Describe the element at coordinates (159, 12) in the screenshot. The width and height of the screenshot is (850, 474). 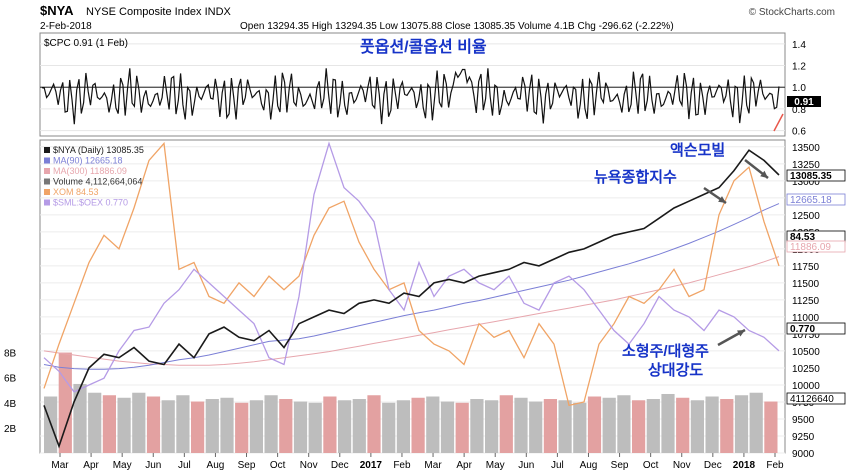
I see `header-name: NYSE Composite Index INDX` at that location.